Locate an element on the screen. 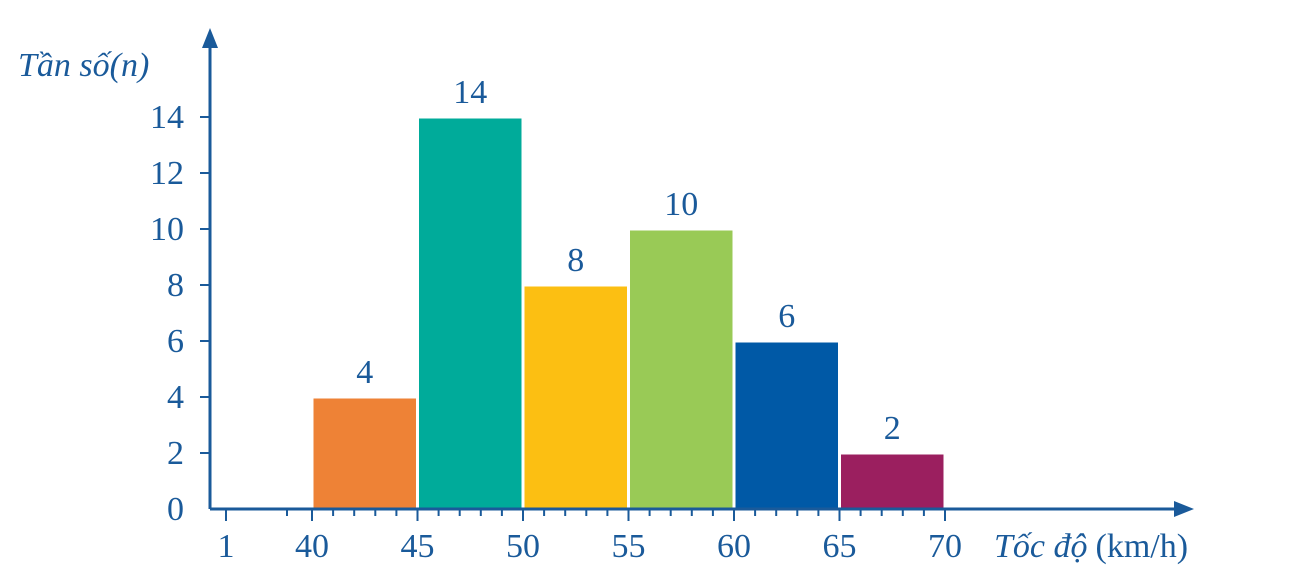  y-axis-label: Tần số(n) is located at coordinates (83, 65).